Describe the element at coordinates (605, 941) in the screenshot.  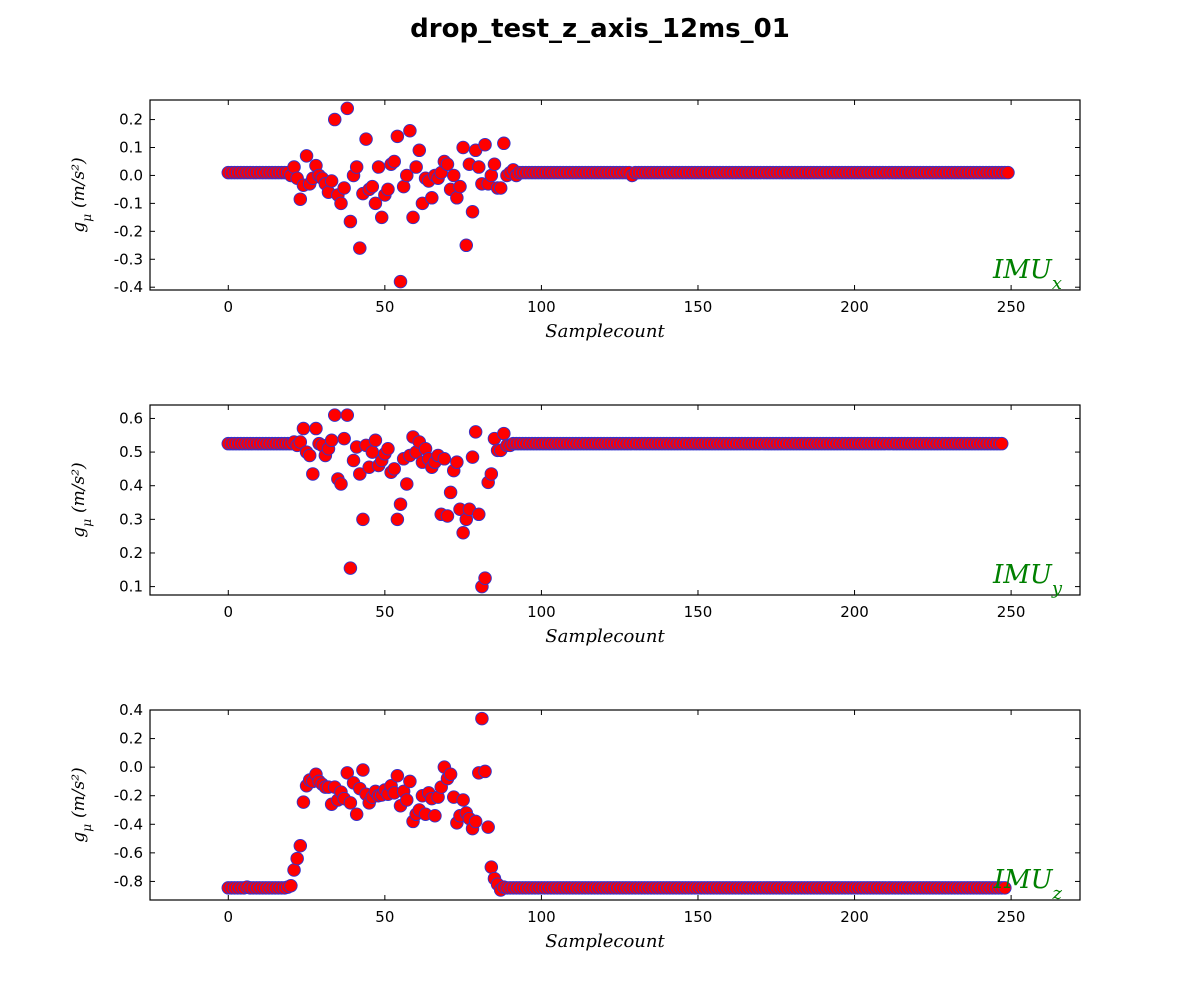
I see `x-axis-label: Samplecount` at that location.